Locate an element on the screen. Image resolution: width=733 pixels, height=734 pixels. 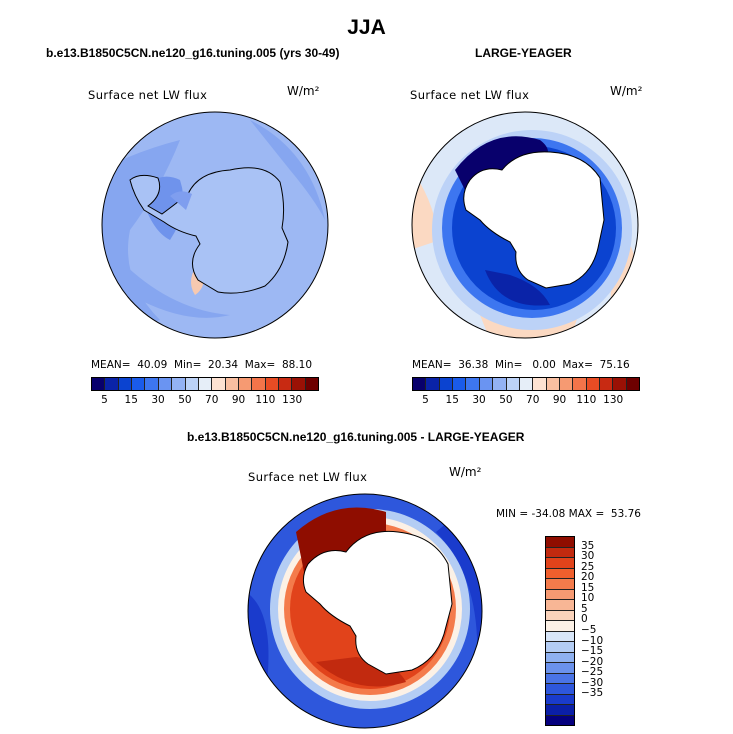
colorbar-tick-label: −10 is located at coordinates (592, 640).